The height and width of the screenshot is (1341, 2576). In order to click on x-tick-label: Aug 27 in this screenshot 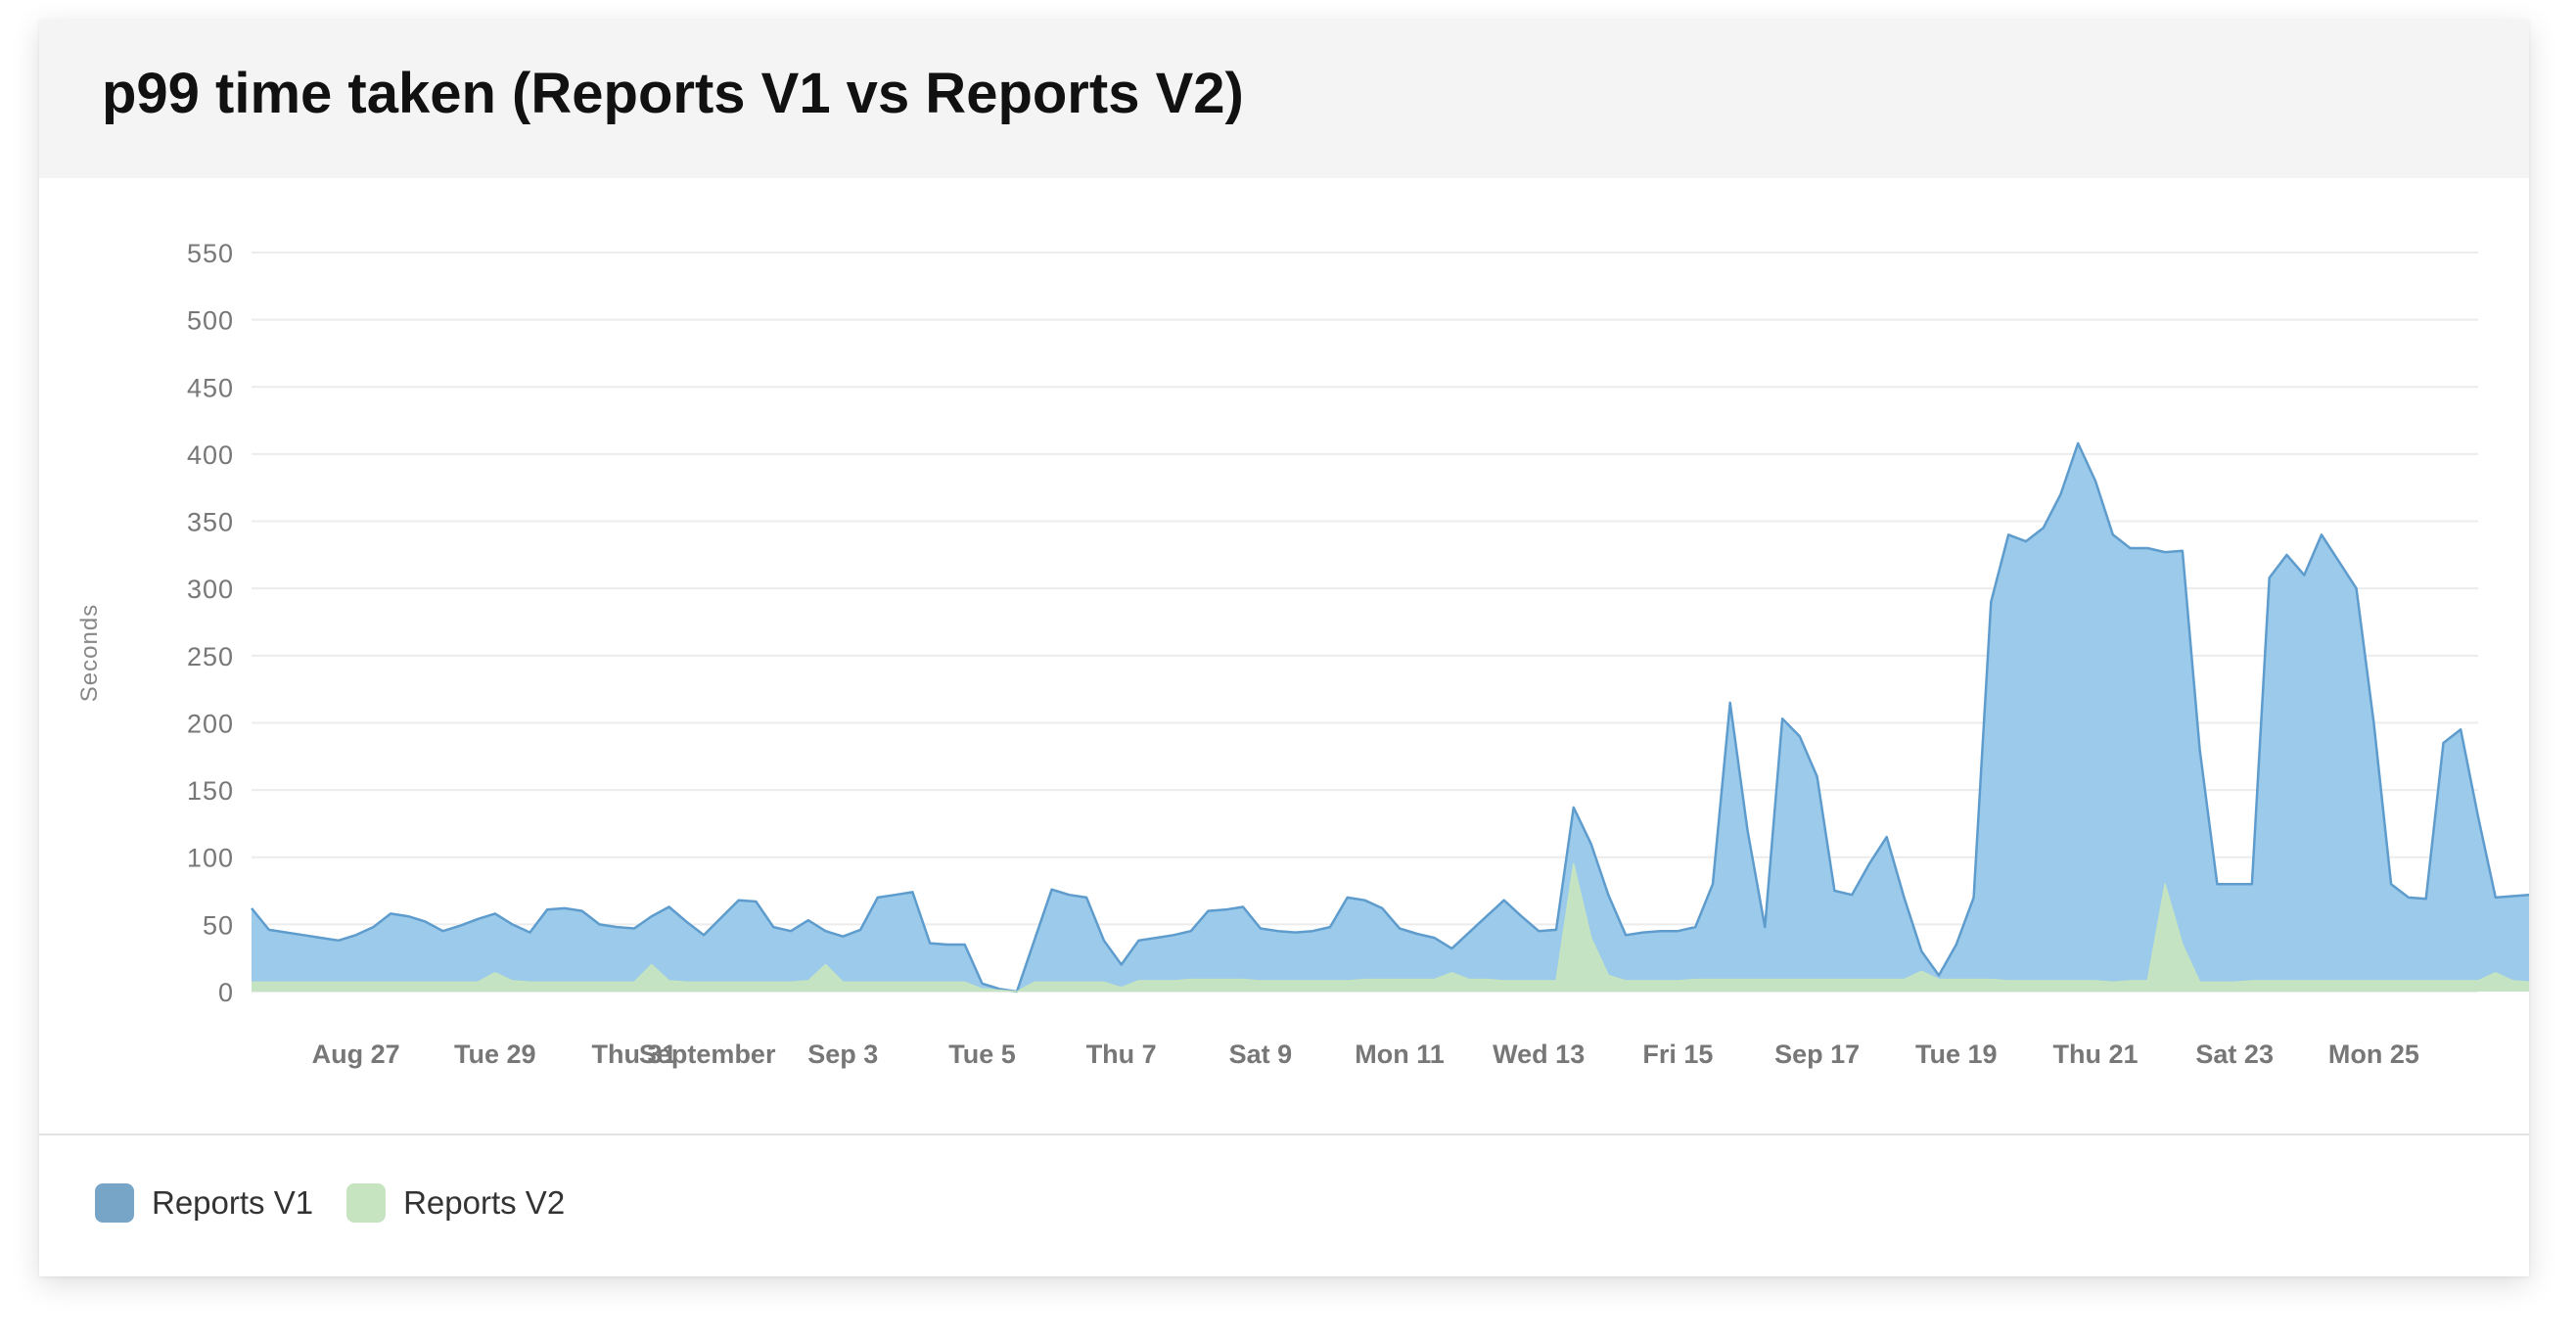, I will do `click(356, 1054)`.